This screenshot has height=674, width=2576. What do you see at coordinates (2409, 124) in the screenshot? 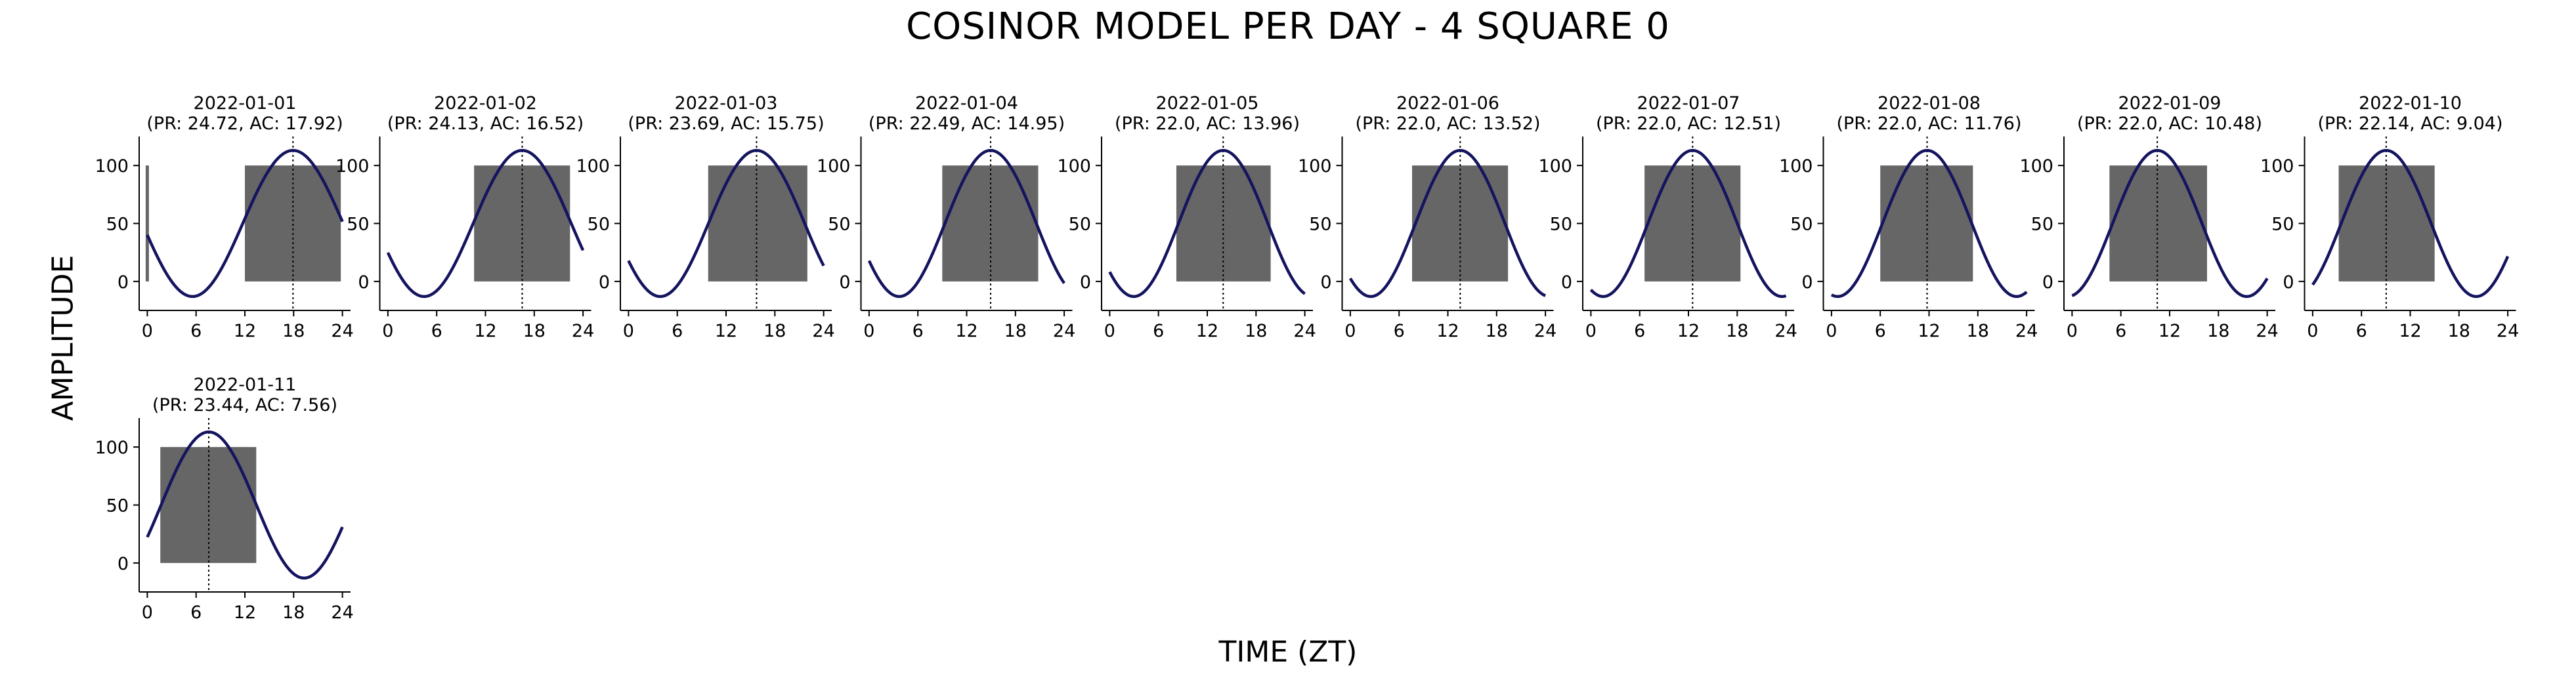
I see `panel-subtitle: (PR: 22.14, AC: 9.04)` at bounding box center [2409, 124].